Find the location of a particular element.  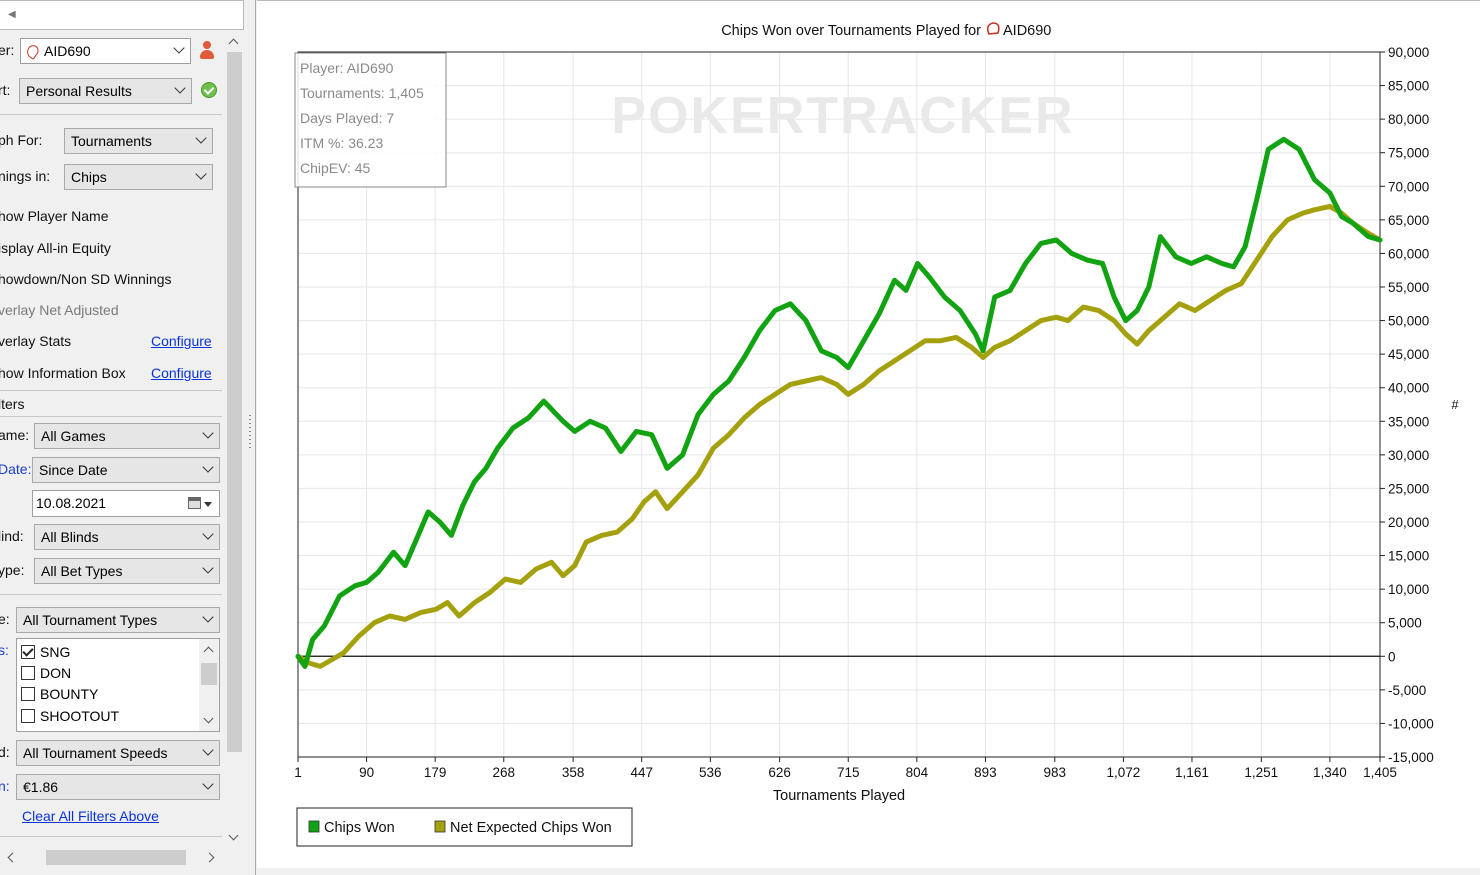

since-date-value: 10.08.2021 is located at coordinates (71, 503).